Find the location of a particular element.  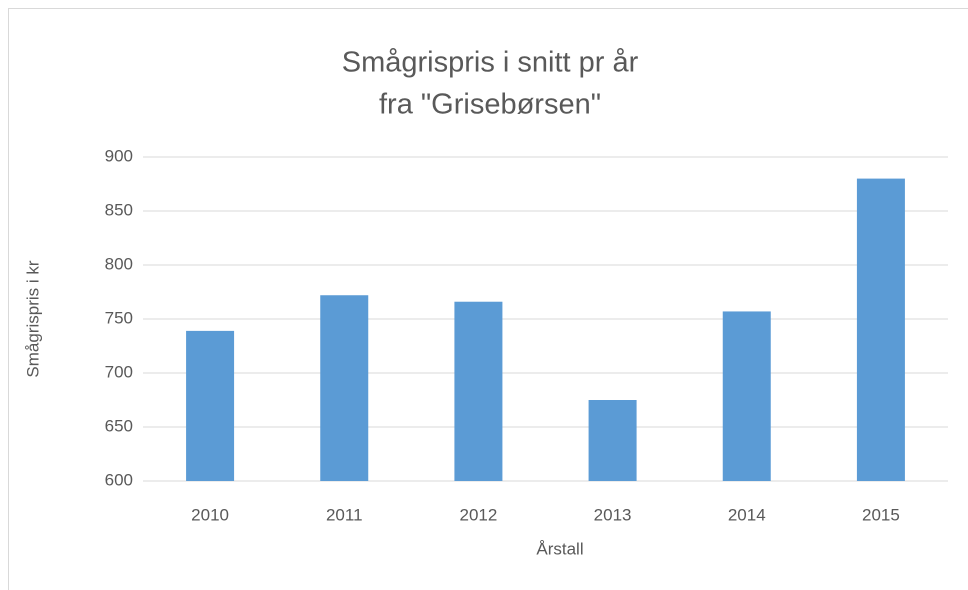

y-tick-label: 900 is located at coordinates (119, 155).